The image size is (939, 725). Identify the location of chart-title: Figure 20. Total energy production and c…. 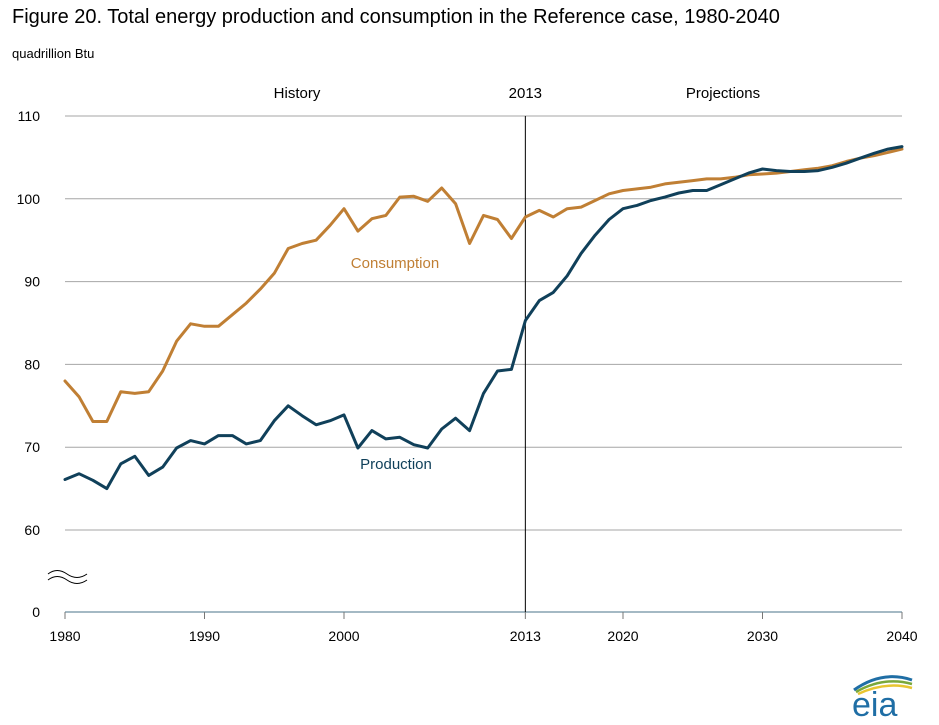
(396, 17).